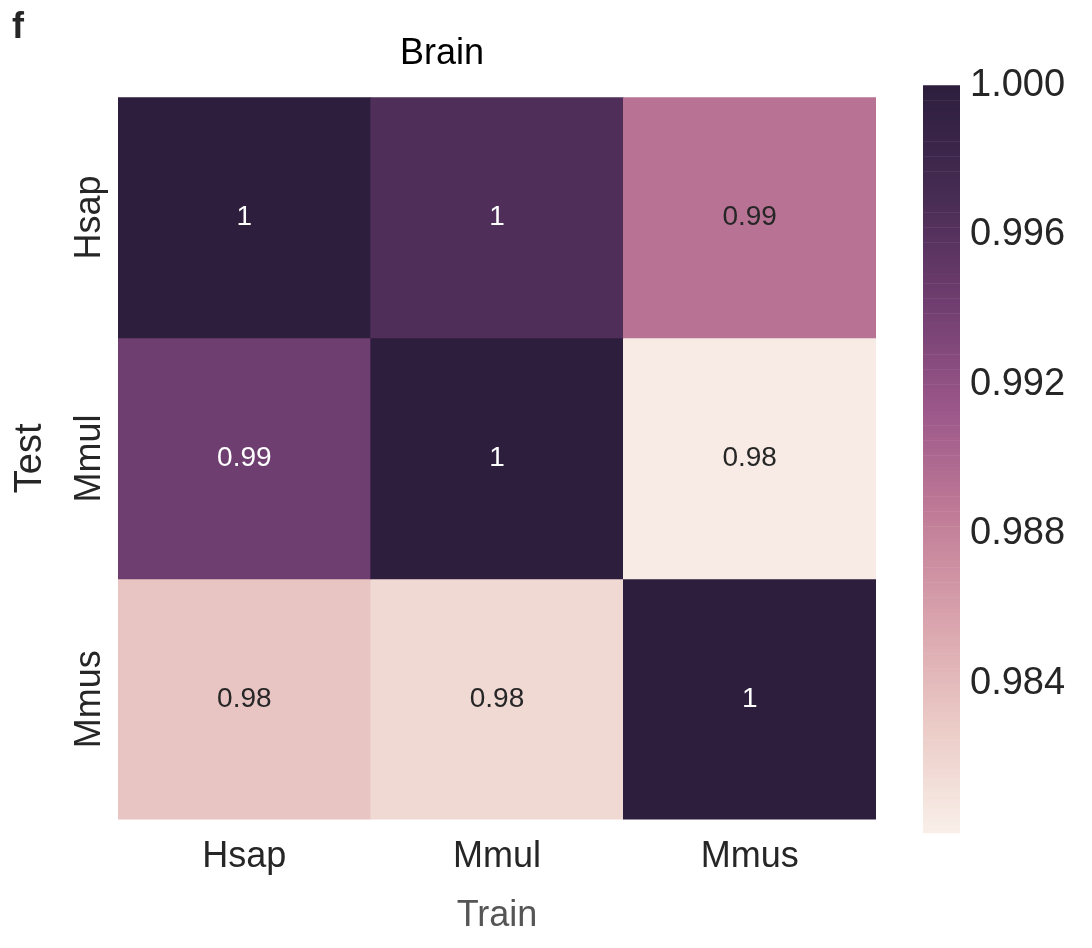 Image resolution: width=1092 pixels, height=948 pixels. What do you see at coordinates (87, 699) in the screenshot?
I see `y-tick-label: Mmus` at bounding box center [87, 699].